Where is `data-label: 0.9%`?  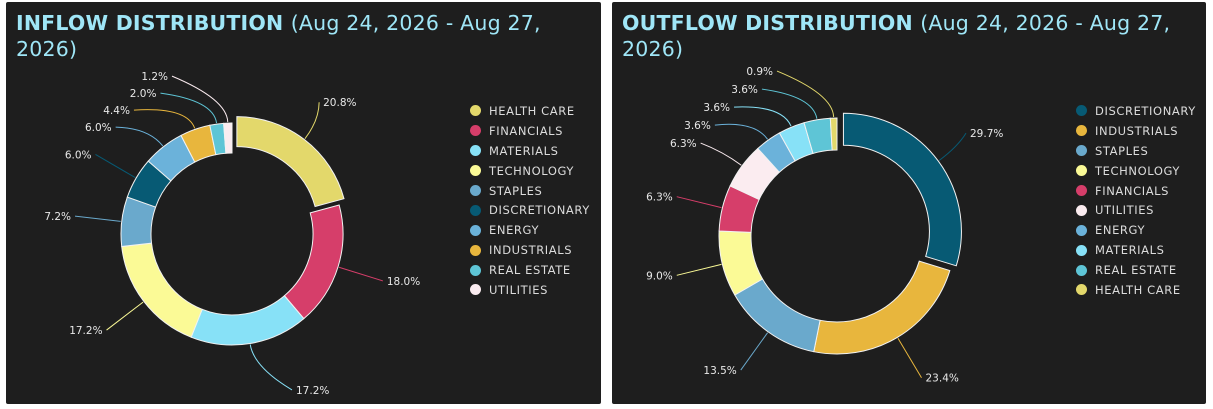 data-label: 0.9% is located at coordinates (759, 72).